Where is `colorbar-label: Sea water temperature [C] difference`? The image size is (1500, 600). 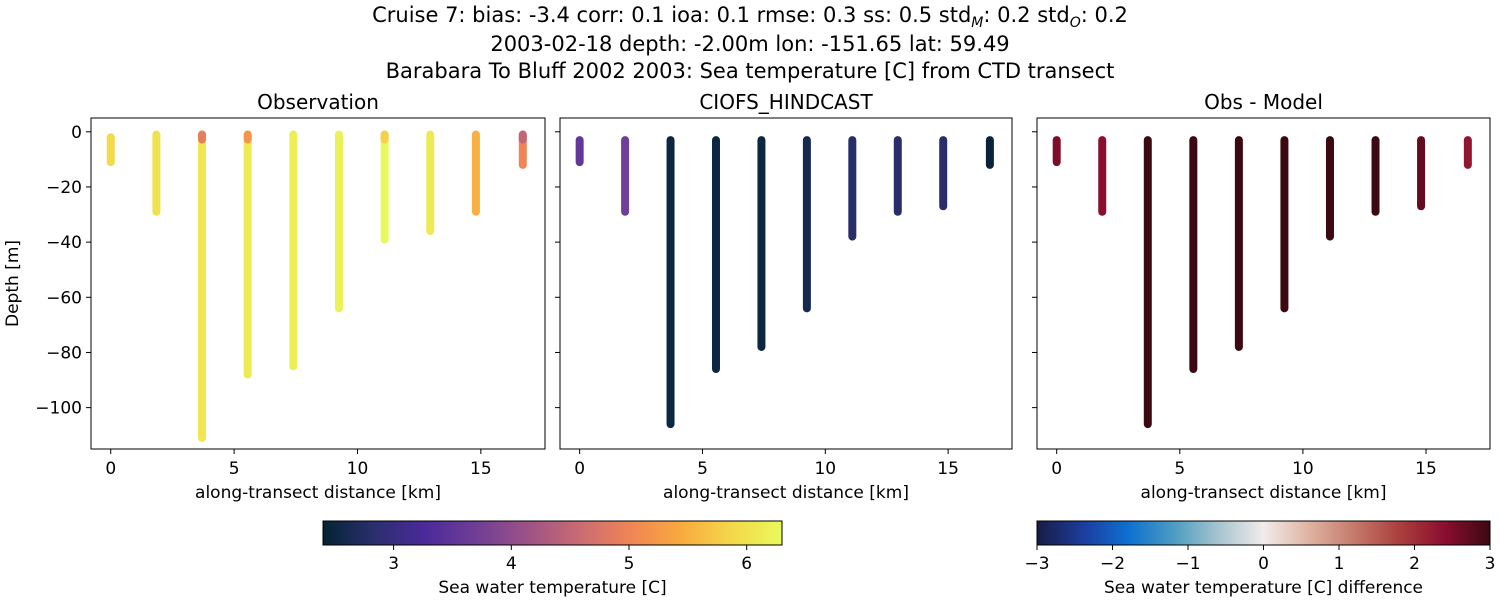
colorbar-label: Sea water temperature [C] difference is located at coordinates (1263, 588).